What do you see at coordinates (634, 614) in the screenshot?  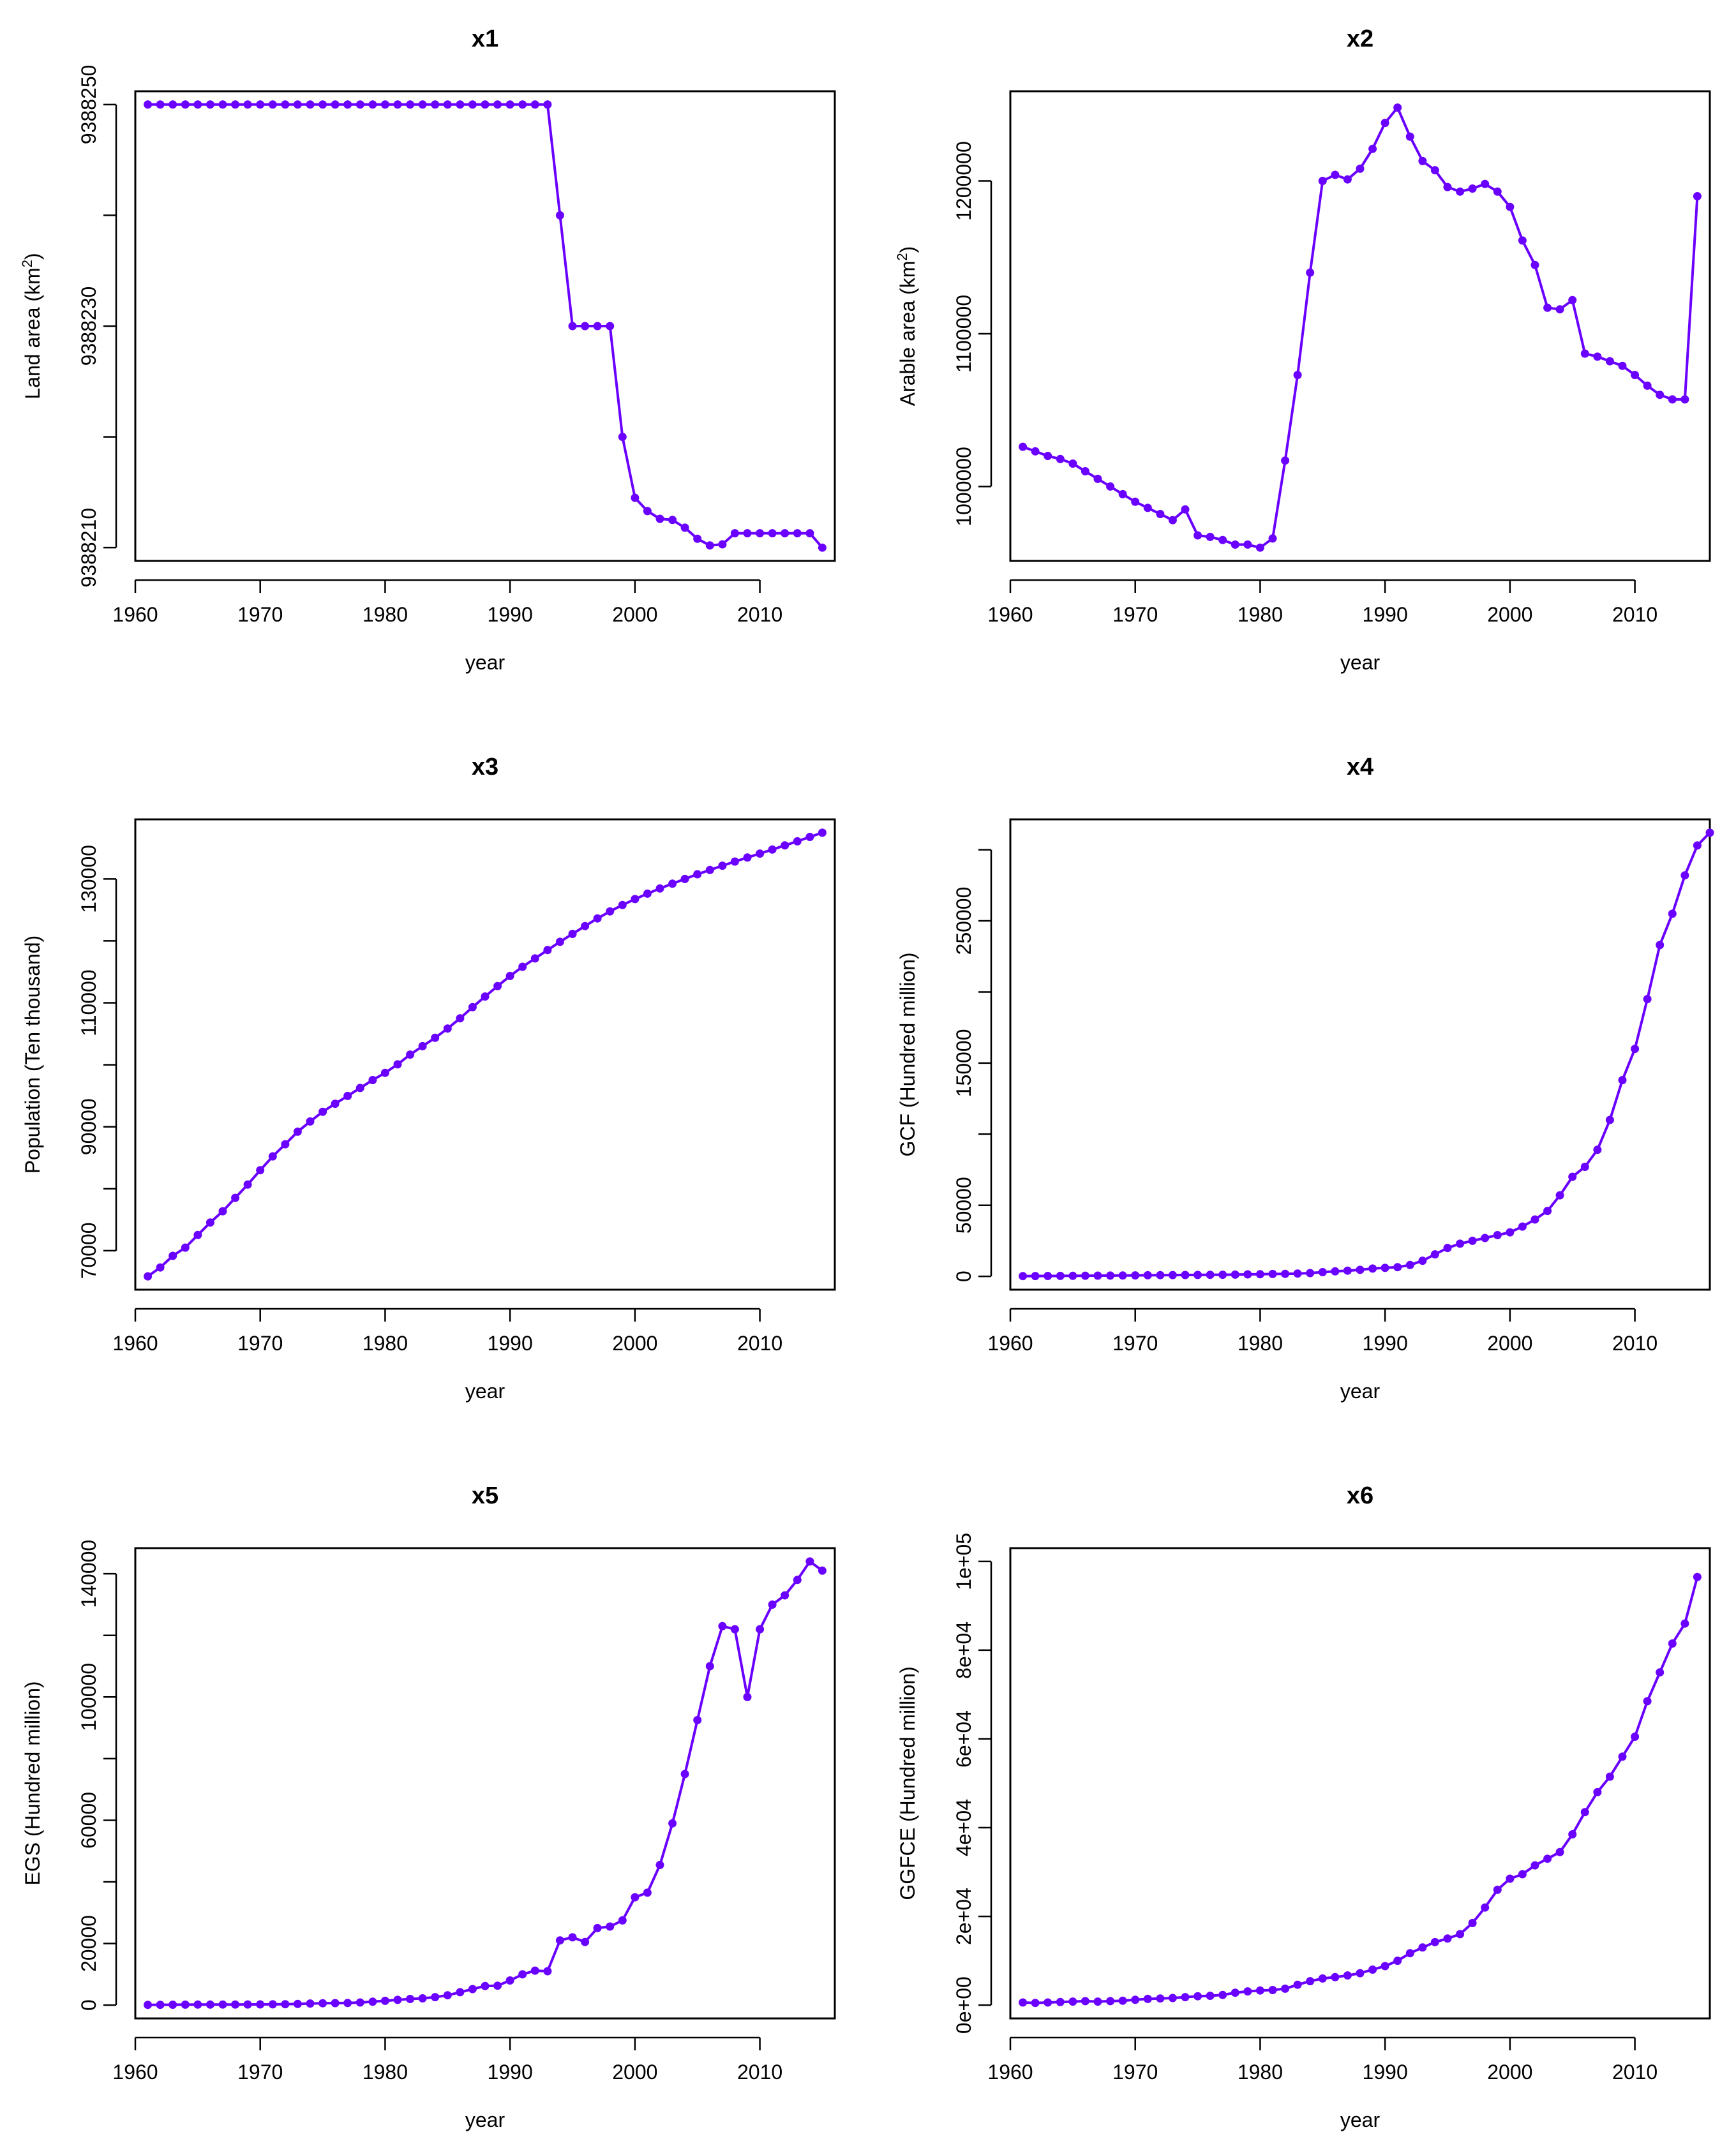 I see `x-tick-label: 2000` at bounding box center [634, 614].